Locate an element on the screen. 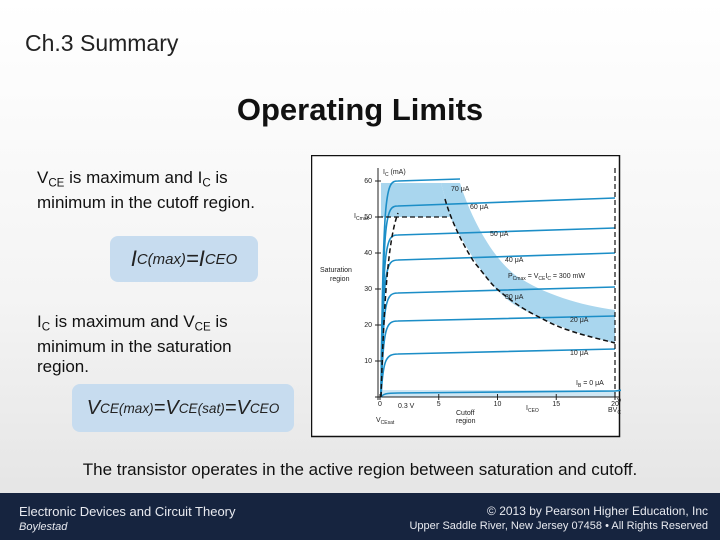 This screenshot has width=720, height=540. text-part: = 0 μA is located at coordinates (592, 383).